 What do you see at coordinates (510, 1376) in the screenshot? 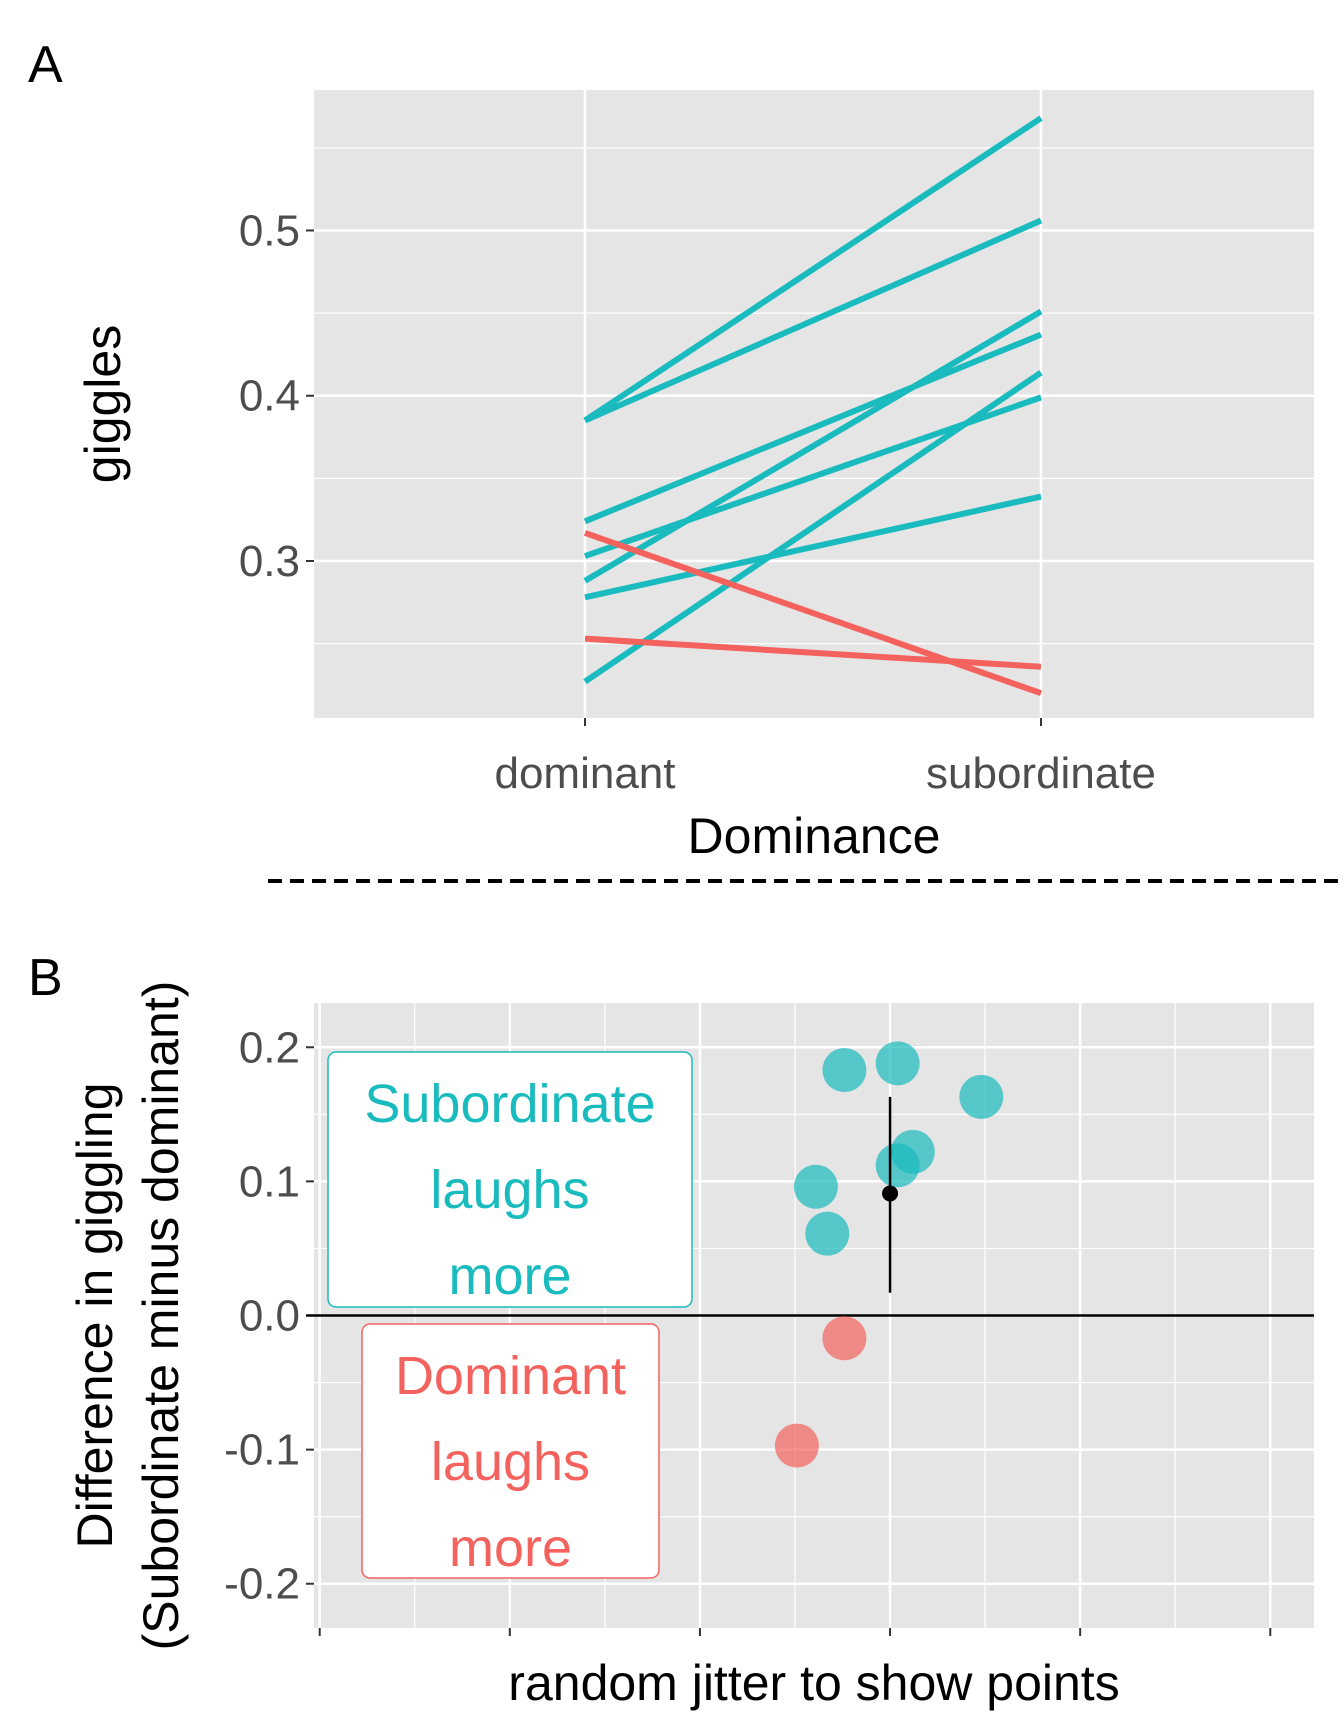
I see `annotation-text: Dominant` at bounding box center [510, 1376].